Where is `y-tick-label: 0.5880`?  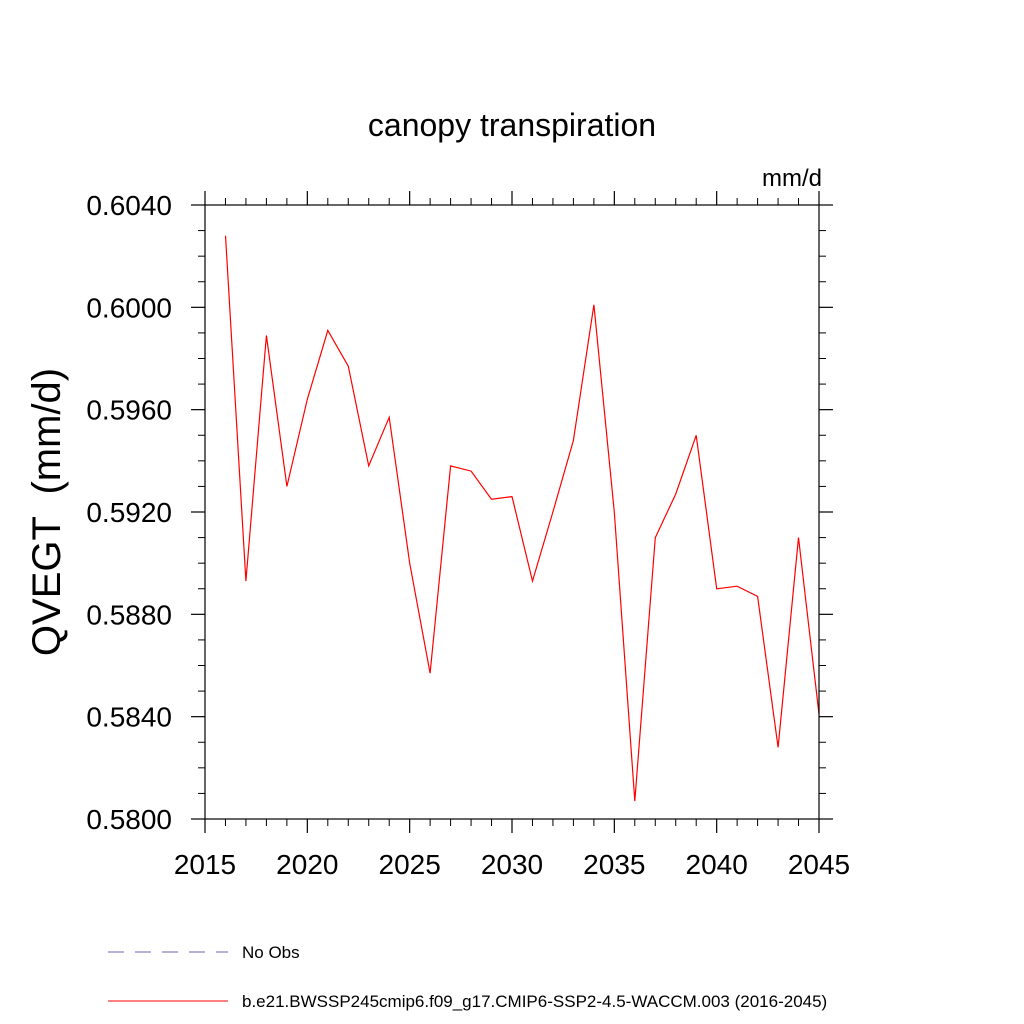
y-tick-label: 0.5880 is located at coordinates (129, 614).